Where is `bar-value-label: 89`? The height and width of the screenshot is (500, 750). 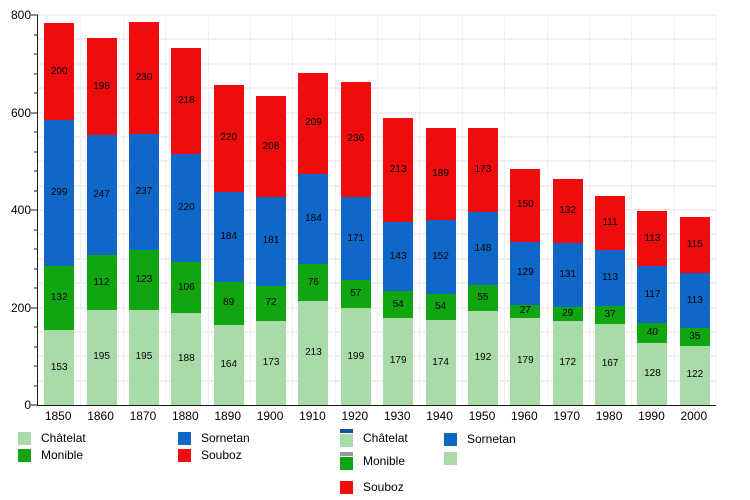 bar-value-label: 89 is located at coordinates (229, 303).